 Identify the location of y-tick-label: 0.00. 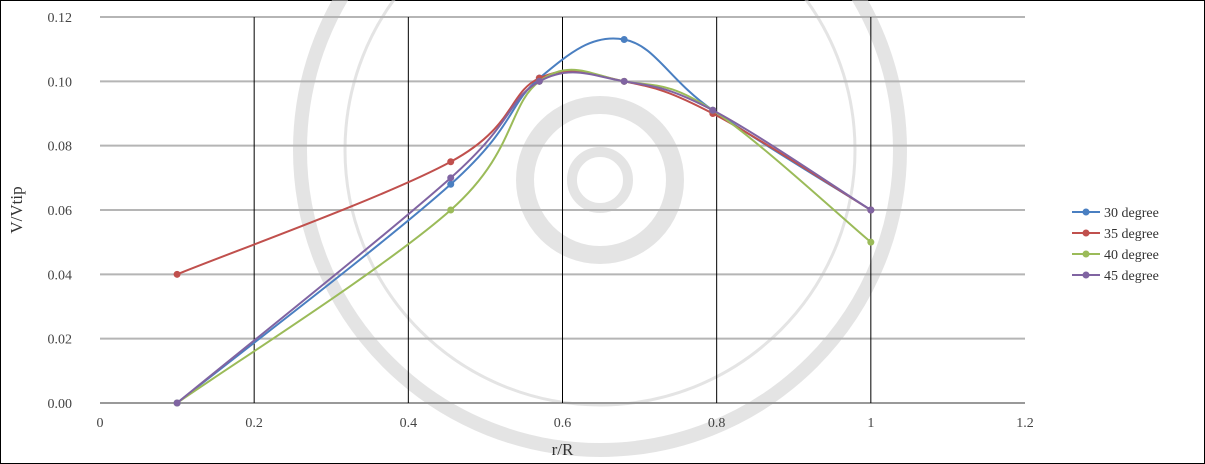
(60, 404).